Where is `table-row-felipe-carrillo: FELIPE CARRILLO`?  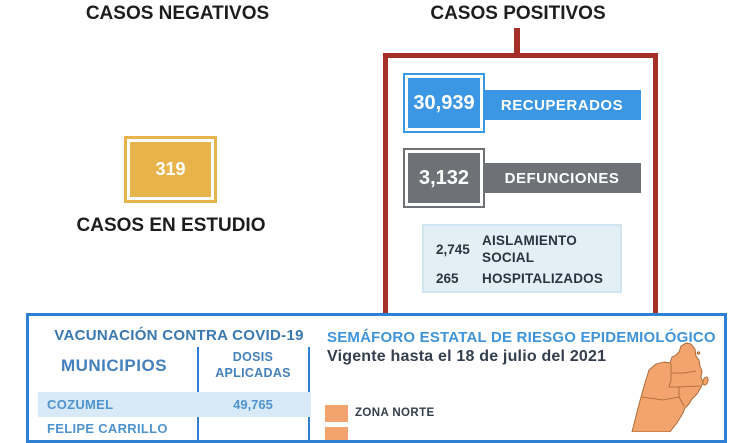
table-row-felipe-carrillo: FELIPE CARRILLO is located at coordinates (174, 430).